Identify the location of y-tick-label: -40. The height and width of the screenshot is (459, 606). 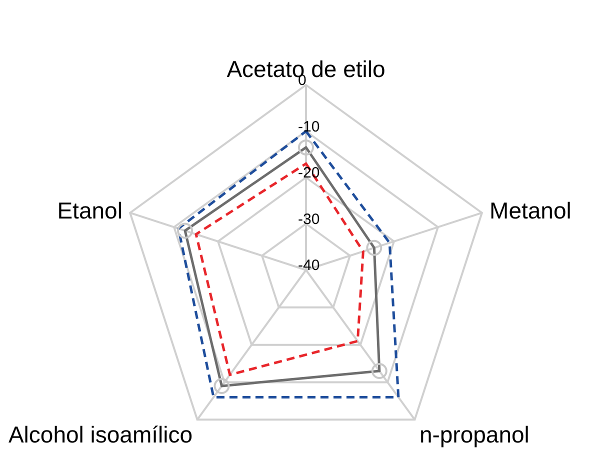
(309, 265).